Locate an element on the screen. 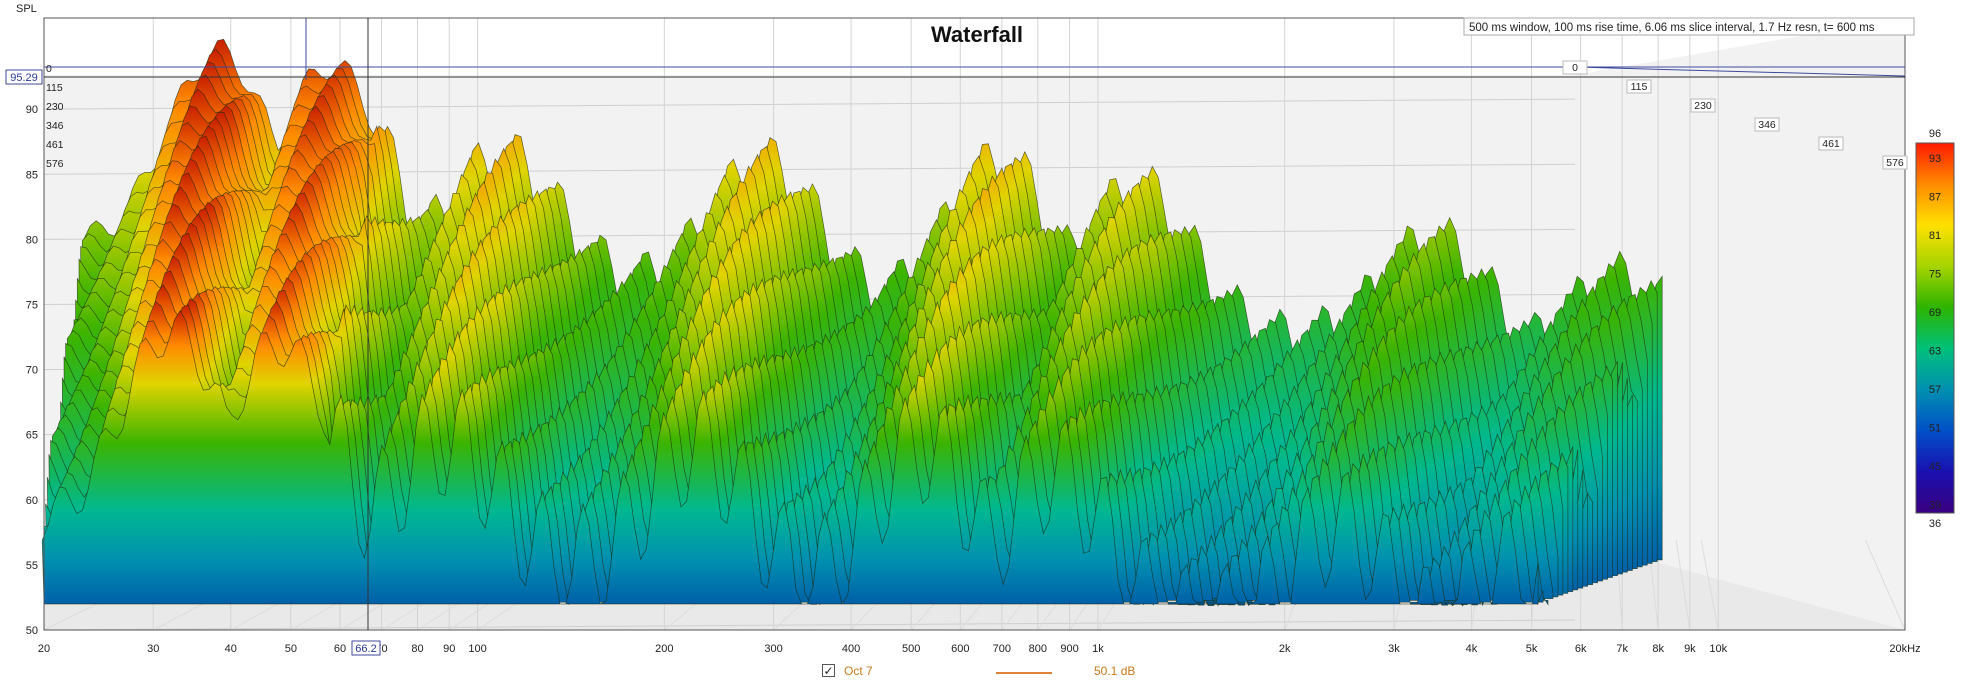 The width and height of the screenshot is (1980, 686). x-tick-label: 400 is located at coordinates (851, 649).